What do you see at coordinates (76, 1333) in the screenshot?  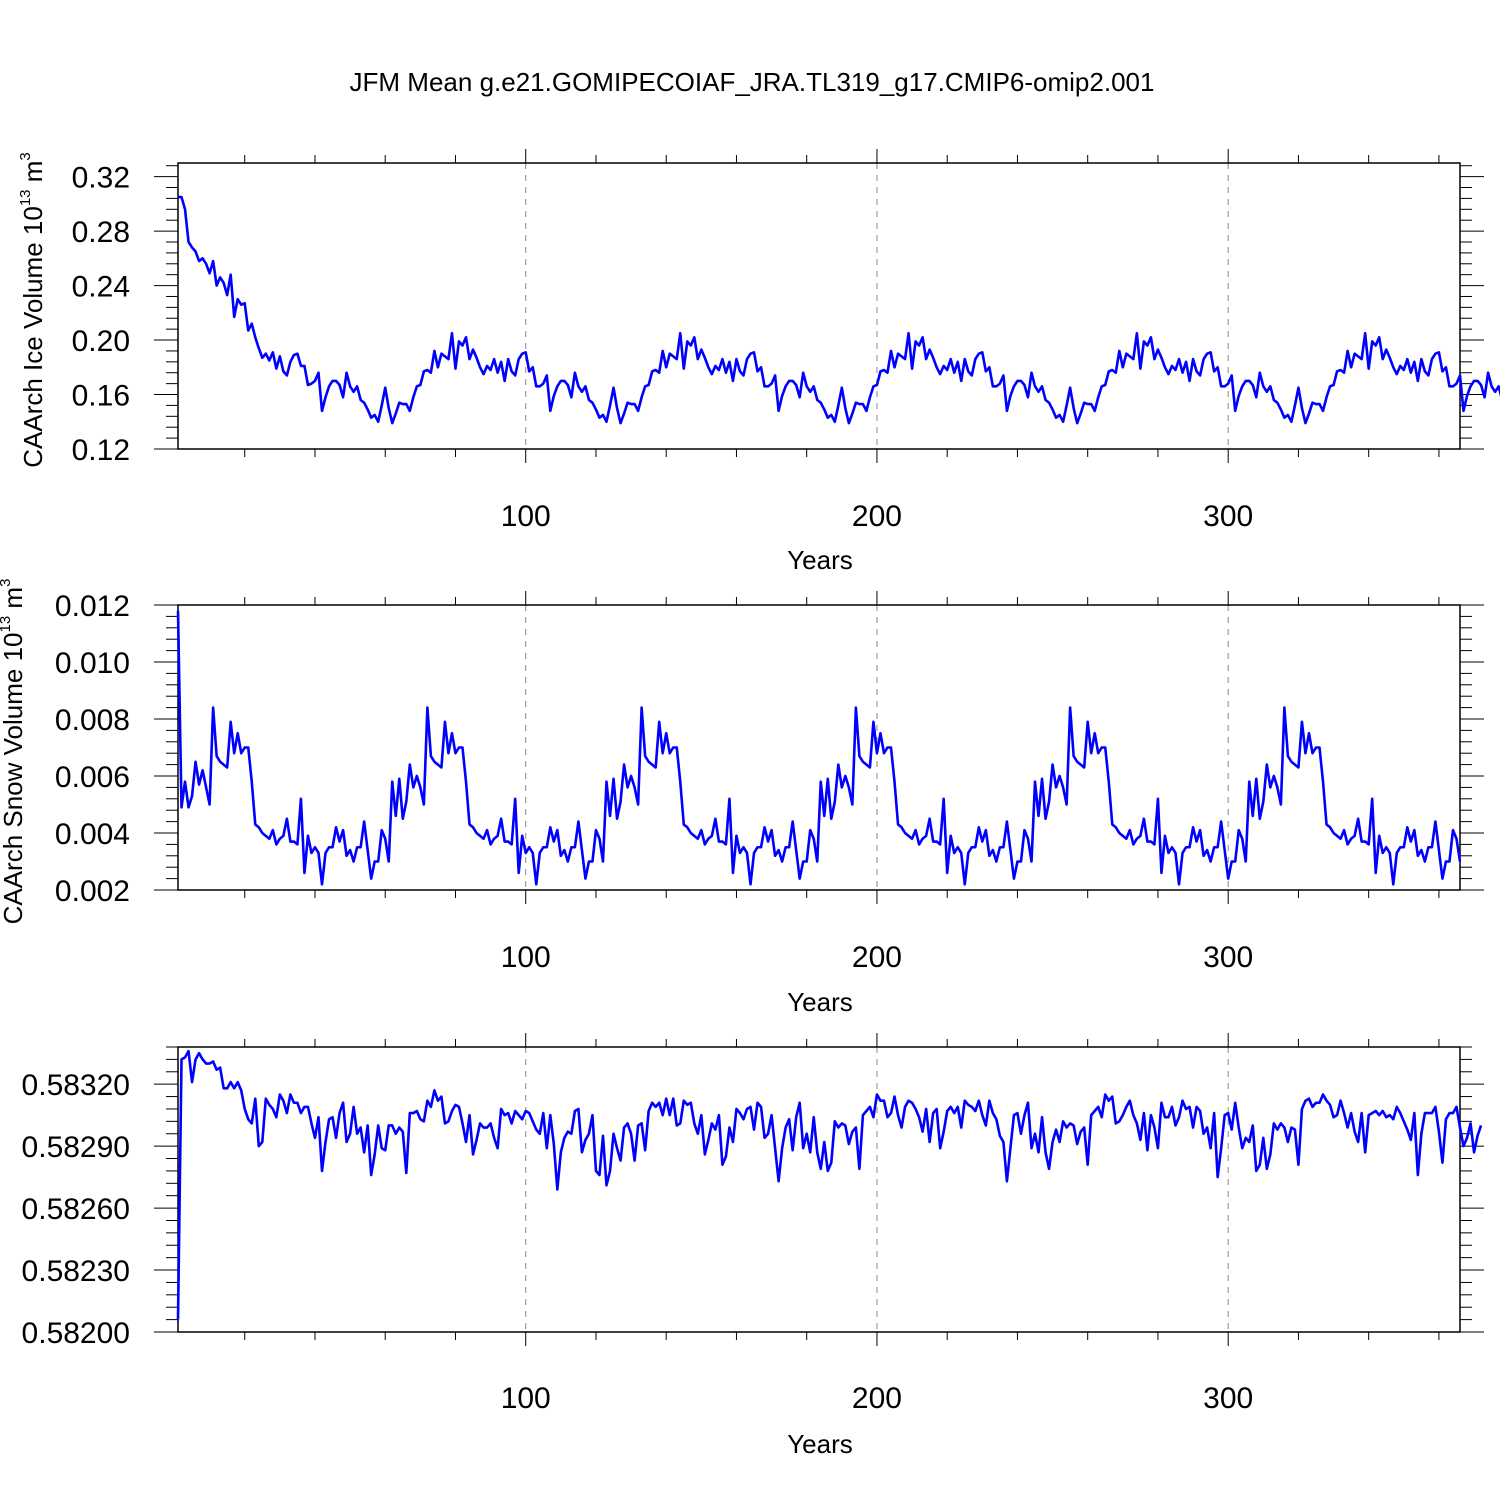 I see `y-tick-label: 0.58200` at bounding box center [76, 1333].